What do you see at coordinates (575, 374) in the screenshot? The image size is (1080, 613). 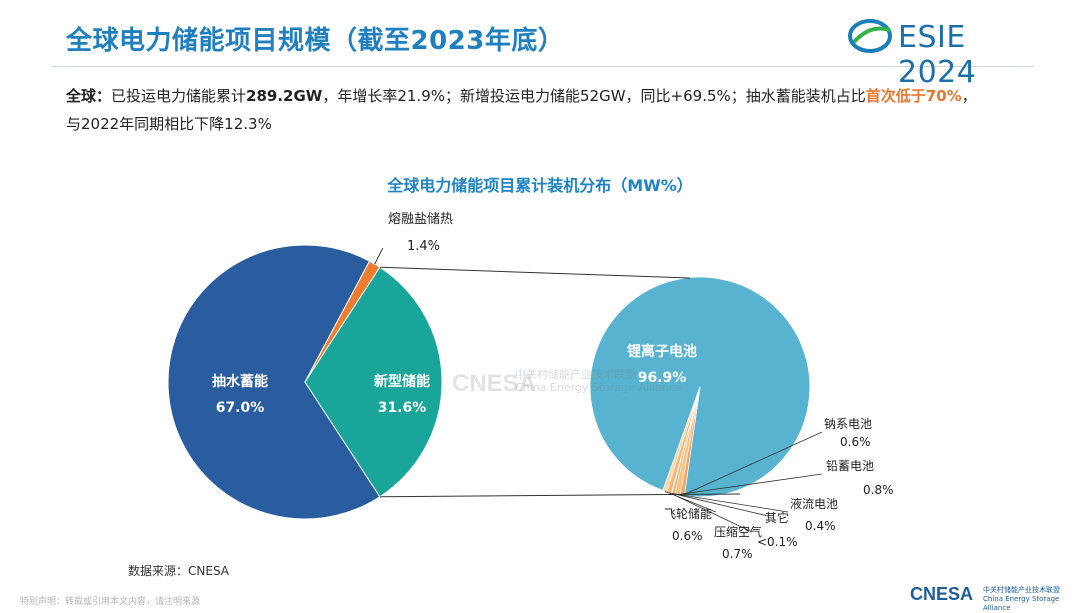 I see `watermark-cn: 中关村储能产业技术联盟` at bounding box center [575, 374].